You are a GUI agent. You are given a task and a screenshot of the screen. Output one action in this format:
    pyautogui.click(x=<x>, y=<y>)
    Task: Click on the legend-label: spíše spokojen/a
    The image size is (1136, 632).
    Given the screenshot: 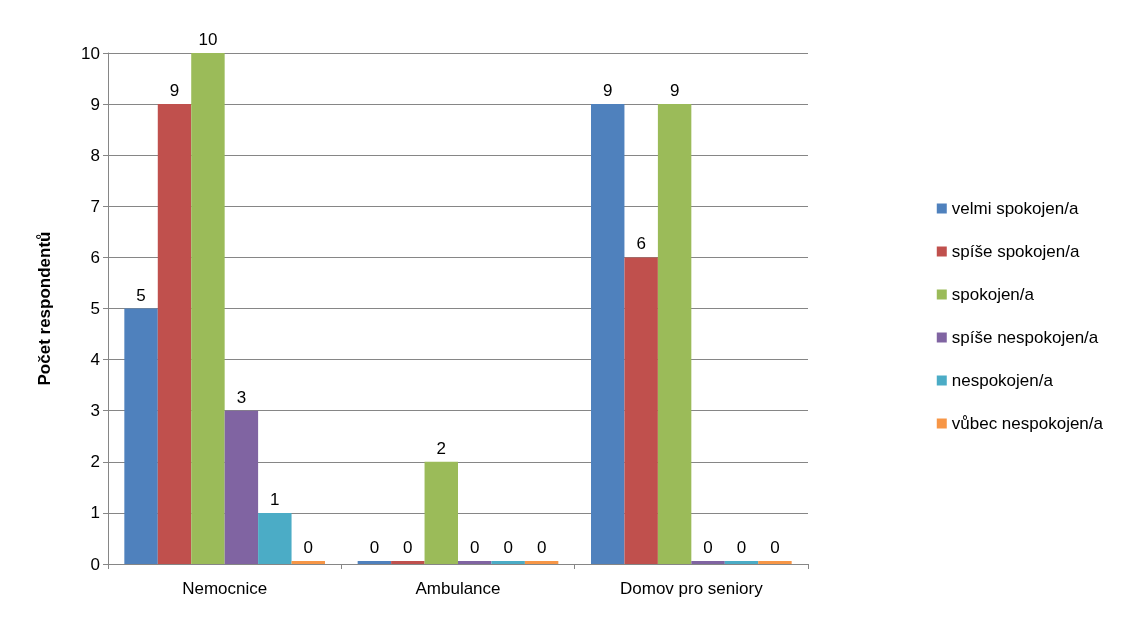 What is the action you would take?
    pyautogui.click(x=1015, y=251)
    